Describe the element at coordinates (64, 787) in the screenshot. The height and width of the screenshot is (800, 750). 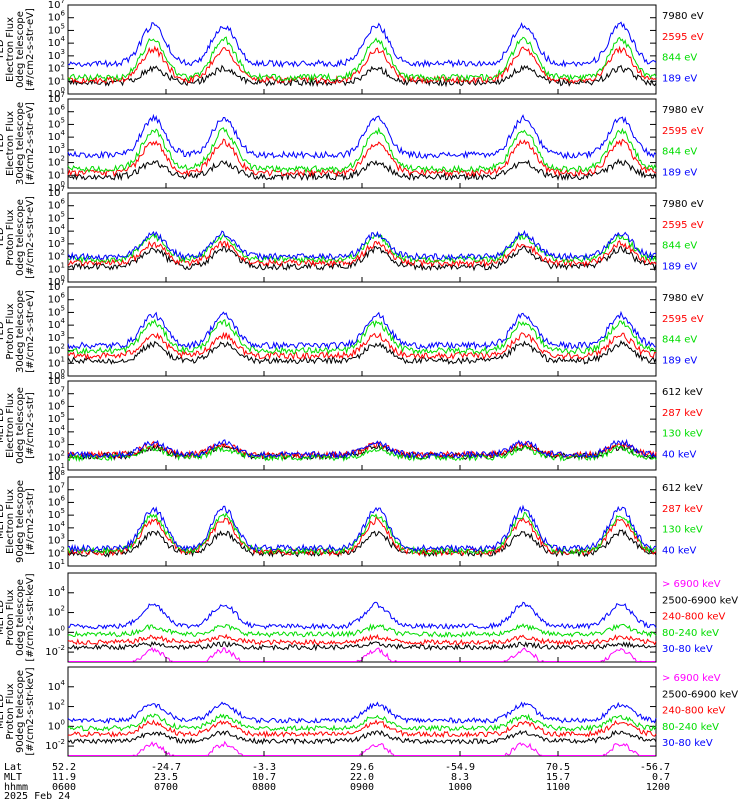
I see `time-tick-label: 0600` at that location.